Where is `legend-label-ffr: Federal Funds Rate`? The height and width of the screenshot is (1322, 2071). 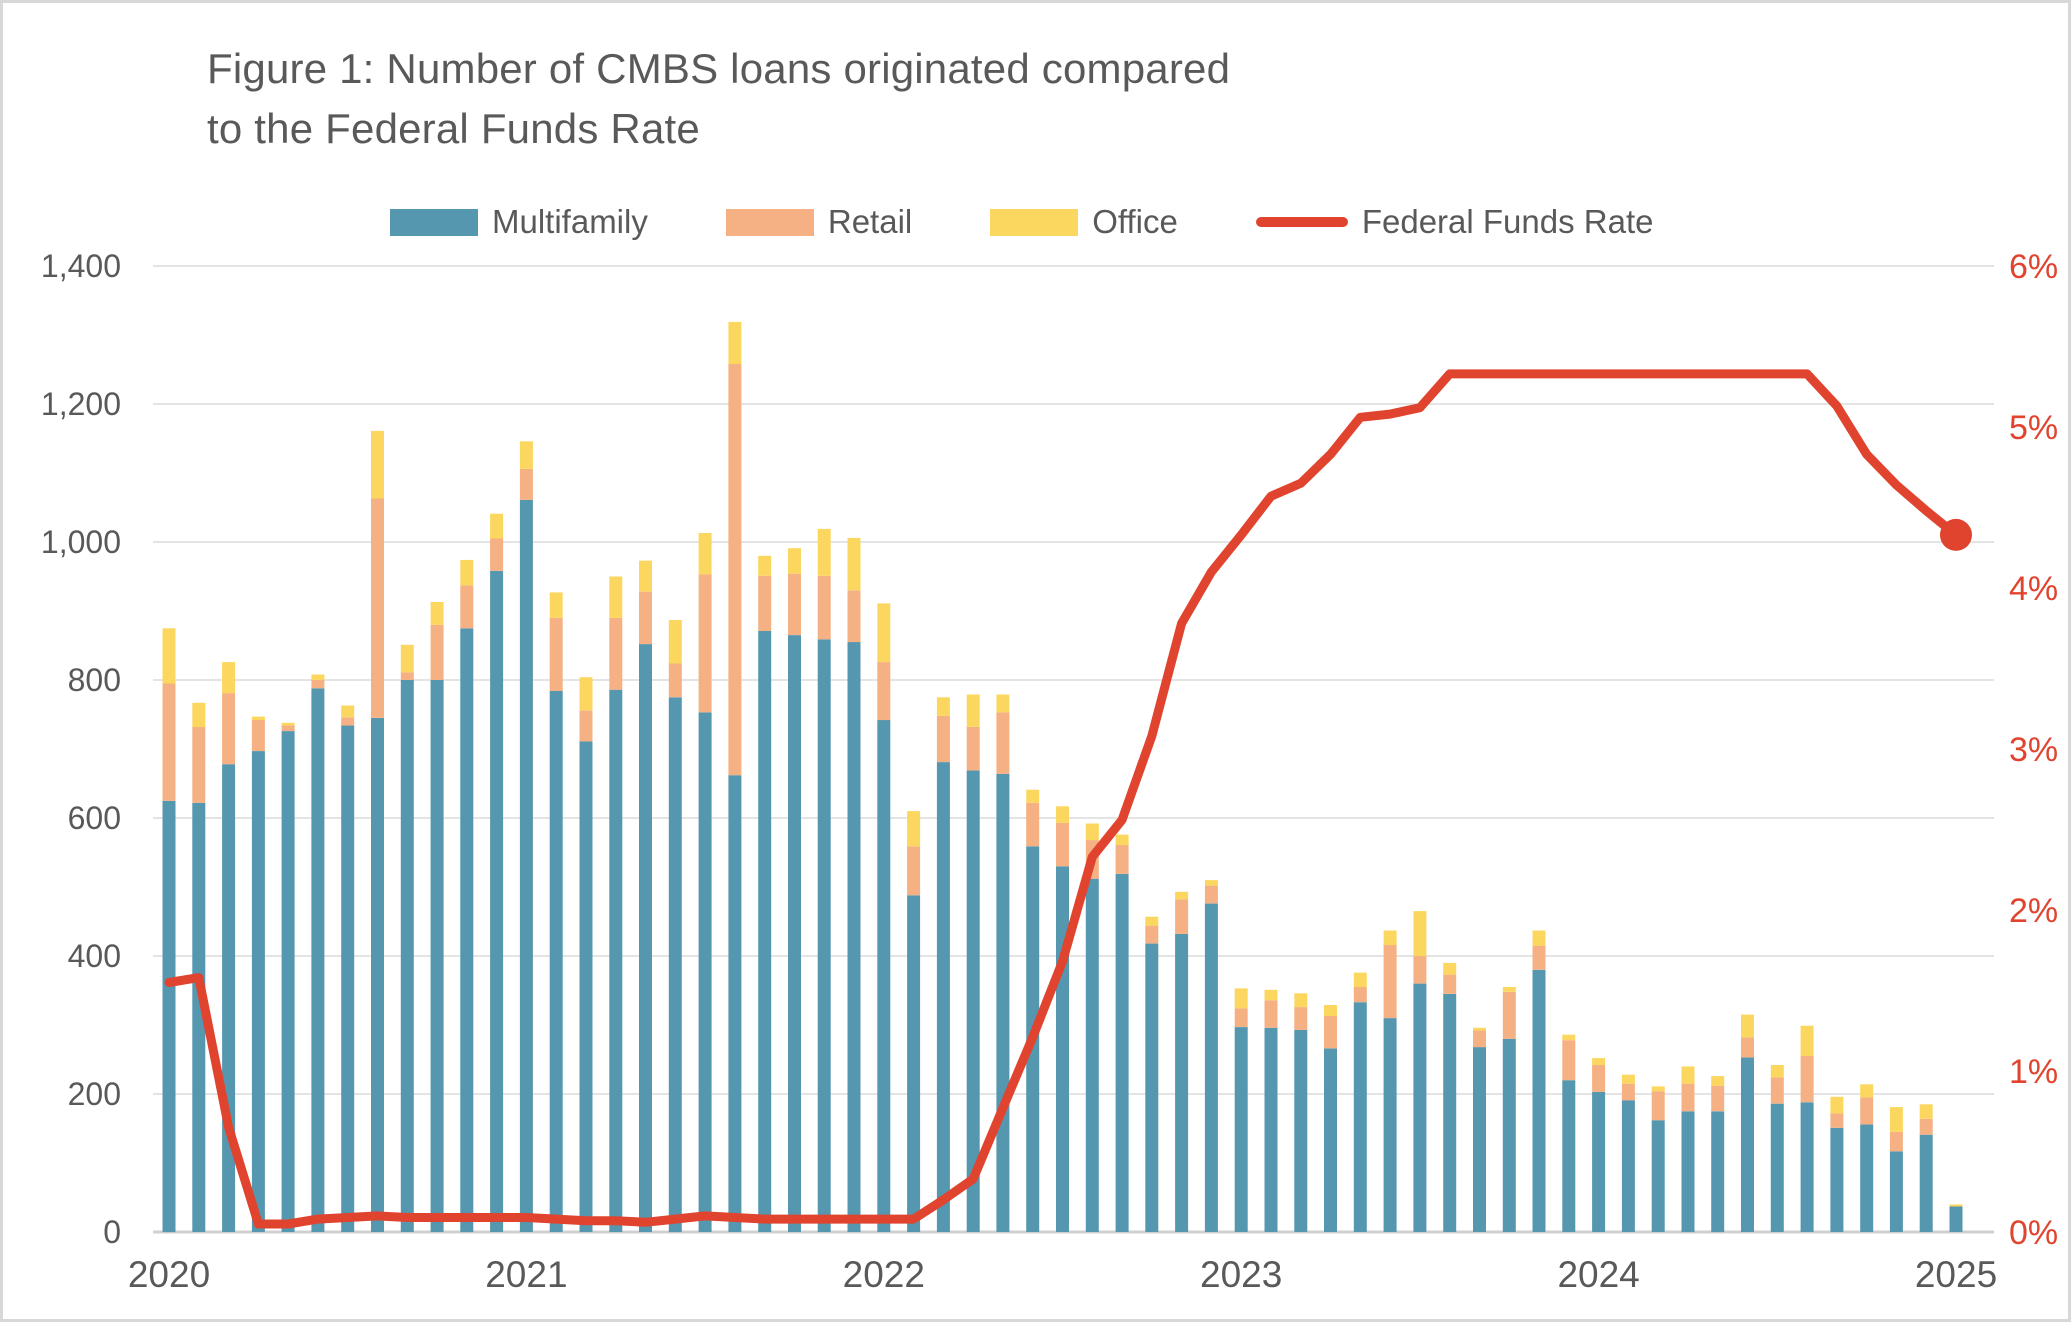 legend-label-ffr: Federal Funds Rate is located at coordinates (1507, 221).